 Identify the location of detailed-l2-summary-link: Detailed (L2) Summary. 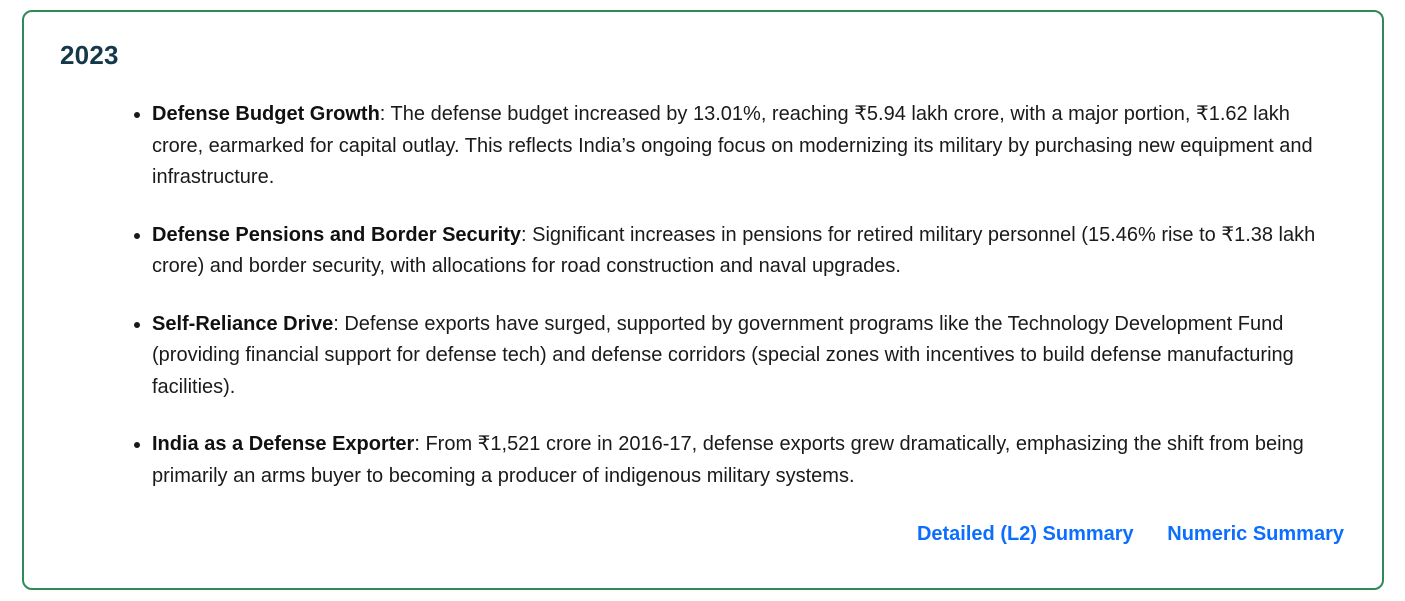
(1025, 534).